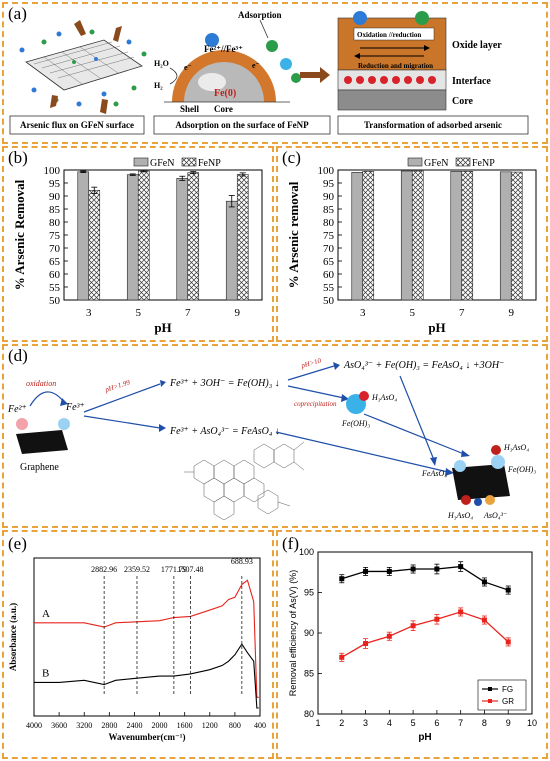 This screenshot has width=550, height=761. What do you see at coordinates (109, 725) in the screenshot?
I see `x-tick-label: 2800` at bounding box center [109, 725].